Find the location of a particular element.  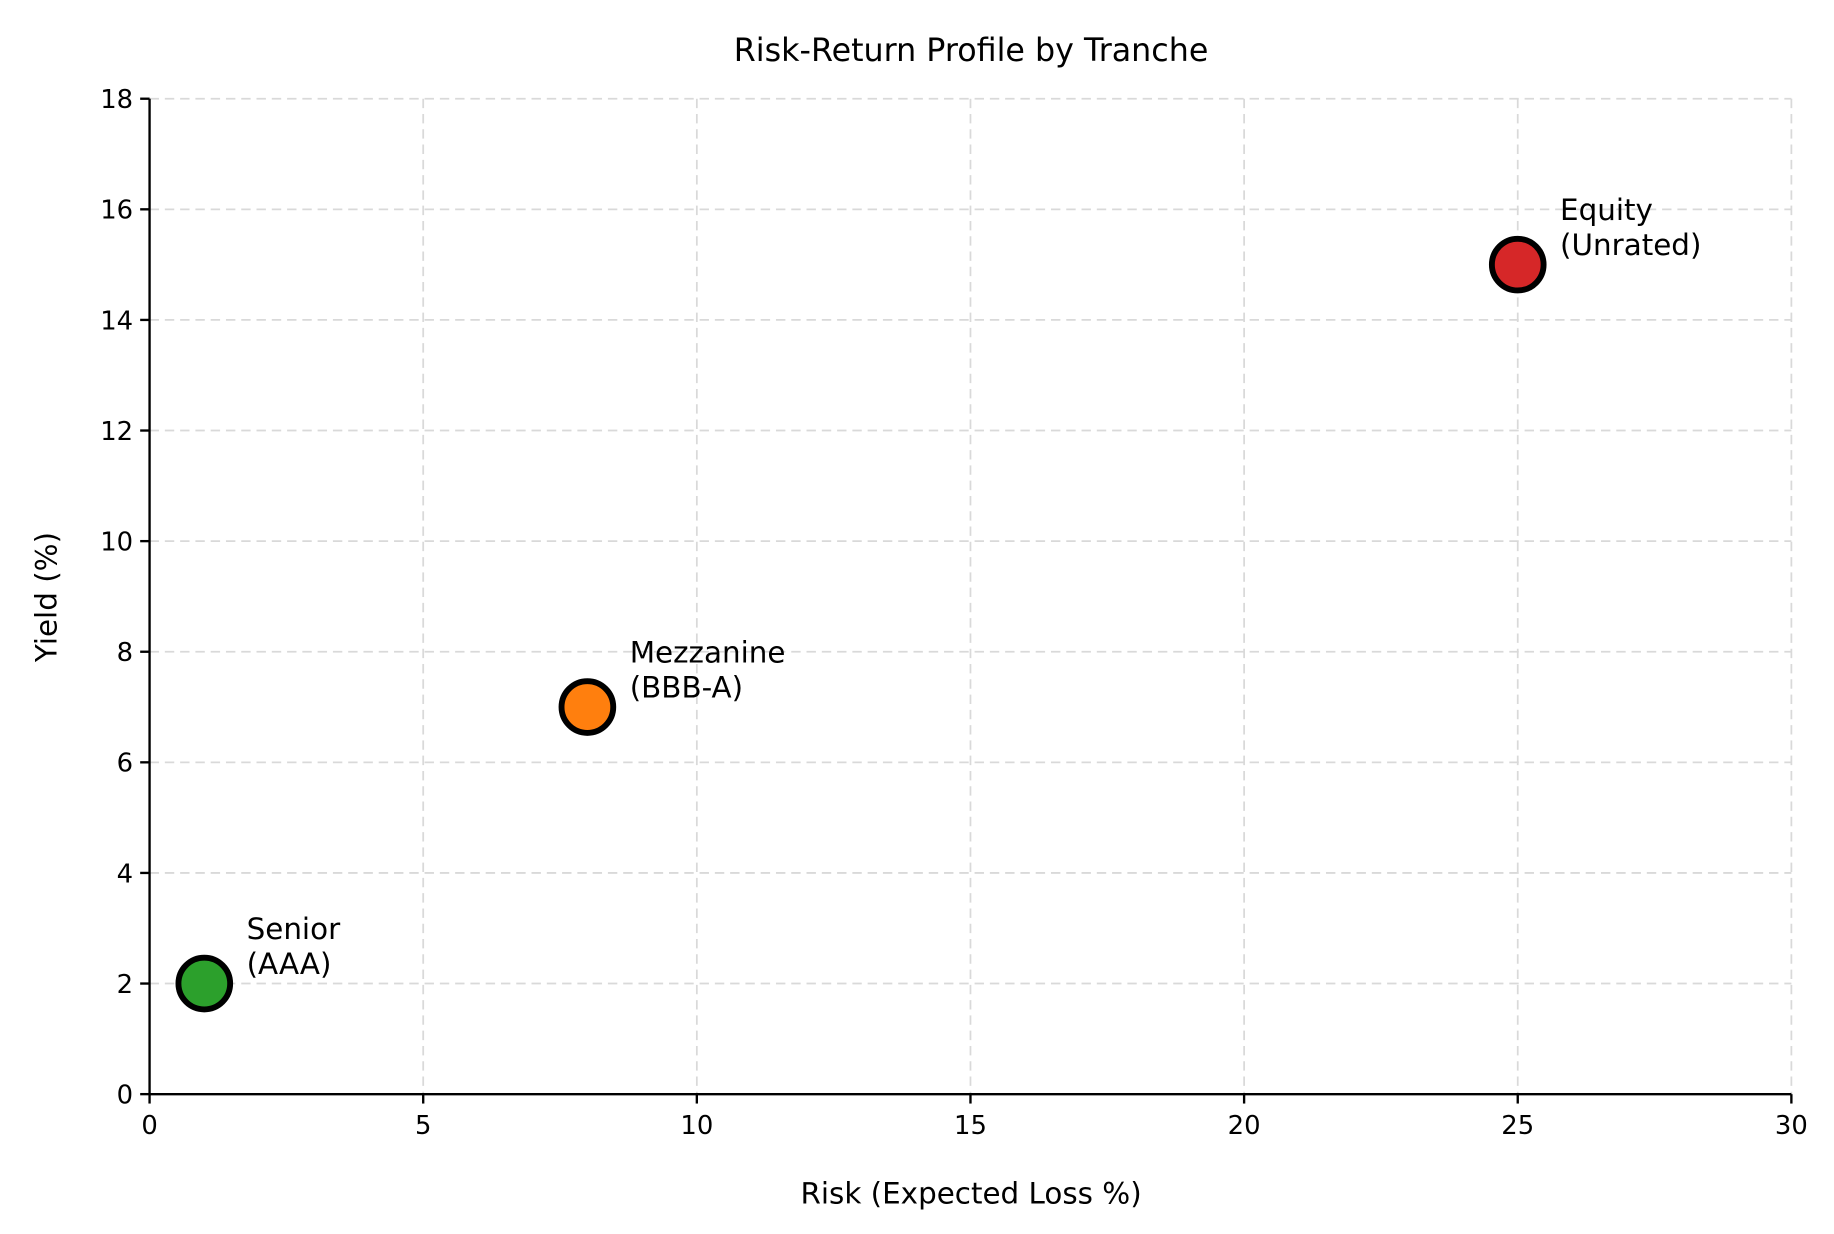

x-tick-label: 20 is located at coordinates (1244, 1126).